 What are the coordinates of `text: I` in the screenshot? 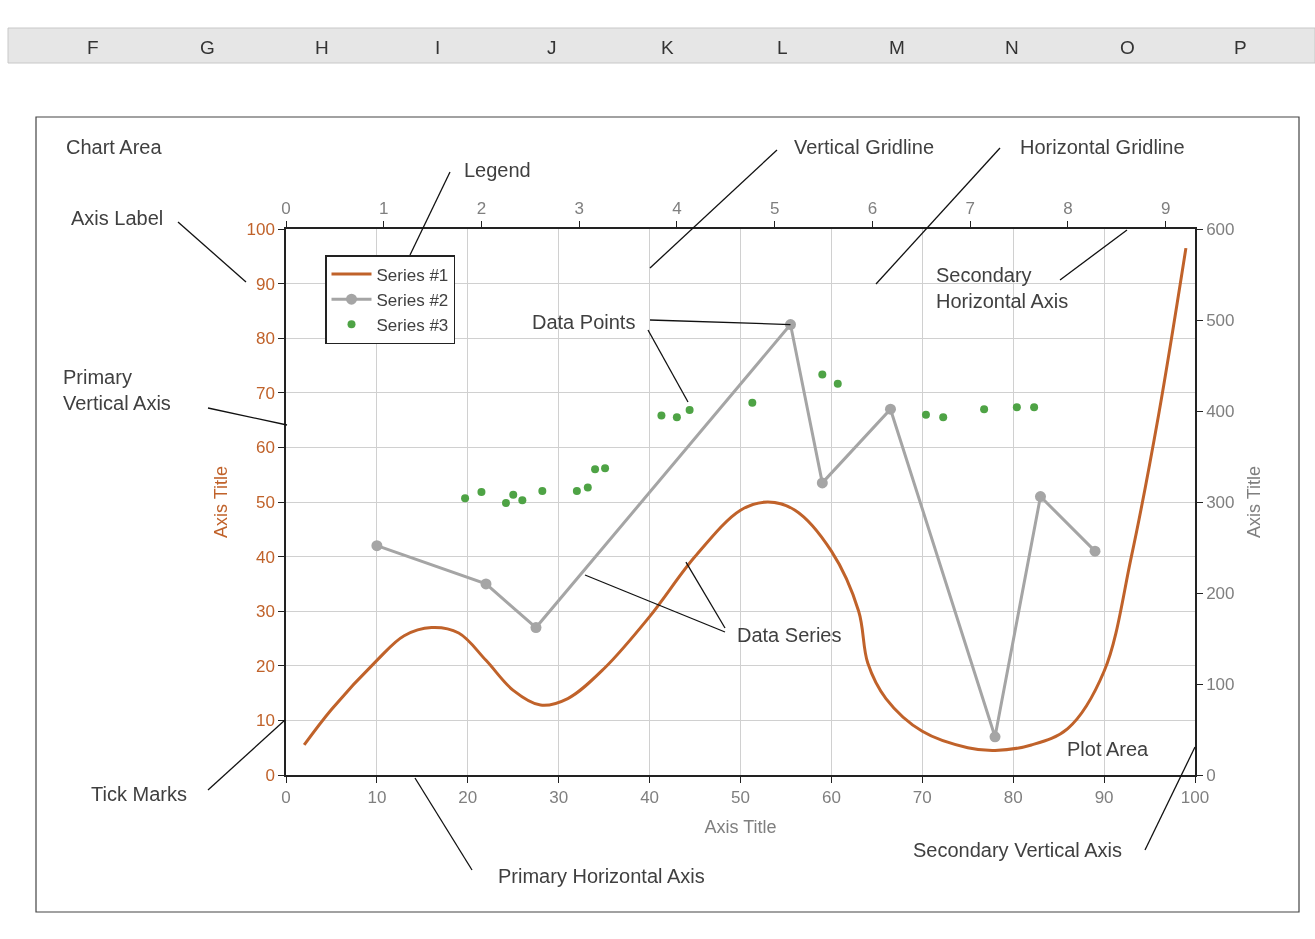 It's located at (438, 47).